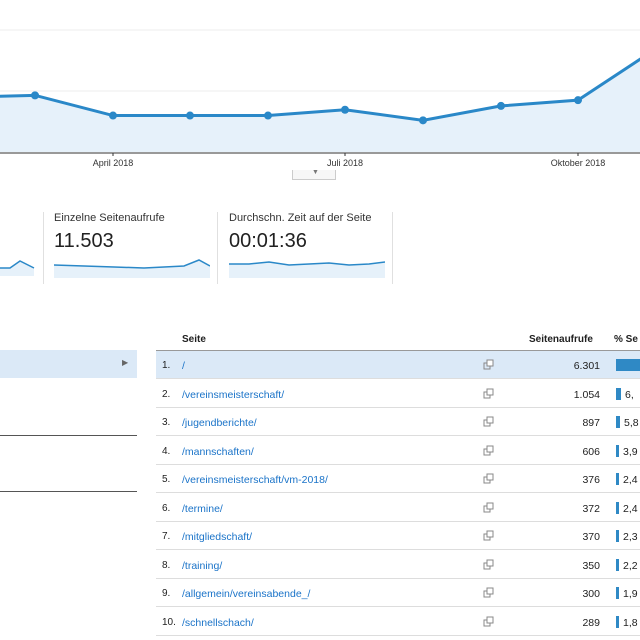 This screenshot has height=640, width=640. I want to click on row-index: 7., so click(166, 536).